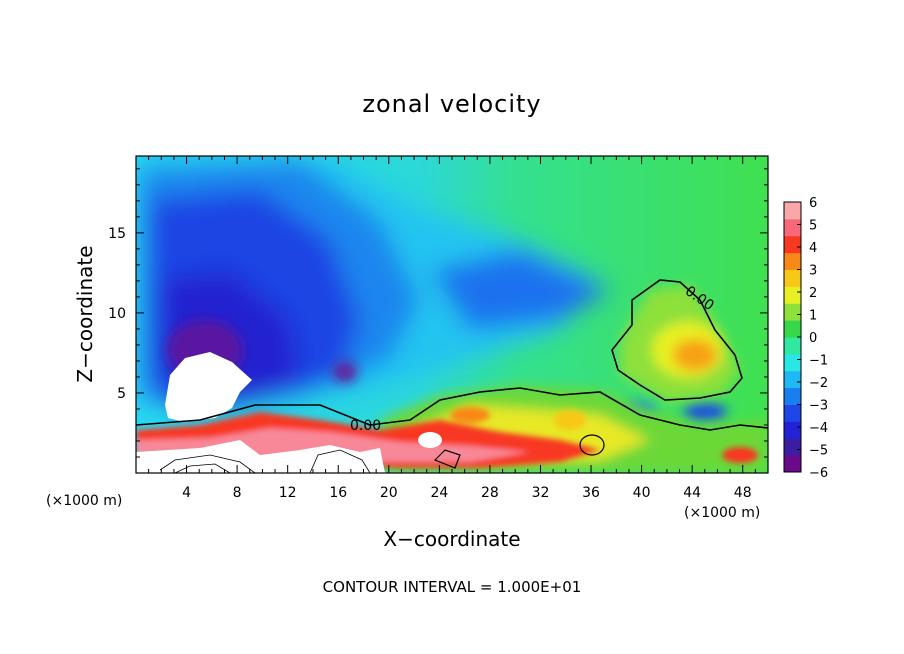 This screenshot has height=654, width=904. I want to click on colorbar-tick-label: −2, so click(818, 383).